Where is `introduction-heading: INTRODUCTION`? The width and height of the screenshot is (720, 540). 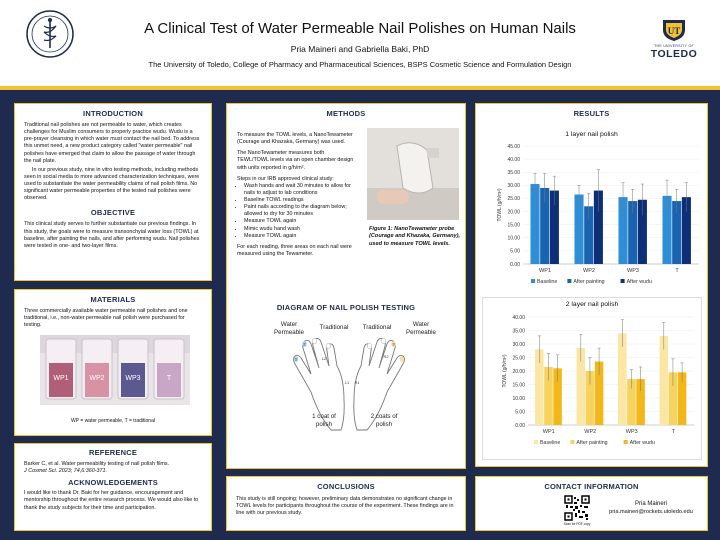
introduction-heading: INTRODUCTION is located at coordinates (113, 113).